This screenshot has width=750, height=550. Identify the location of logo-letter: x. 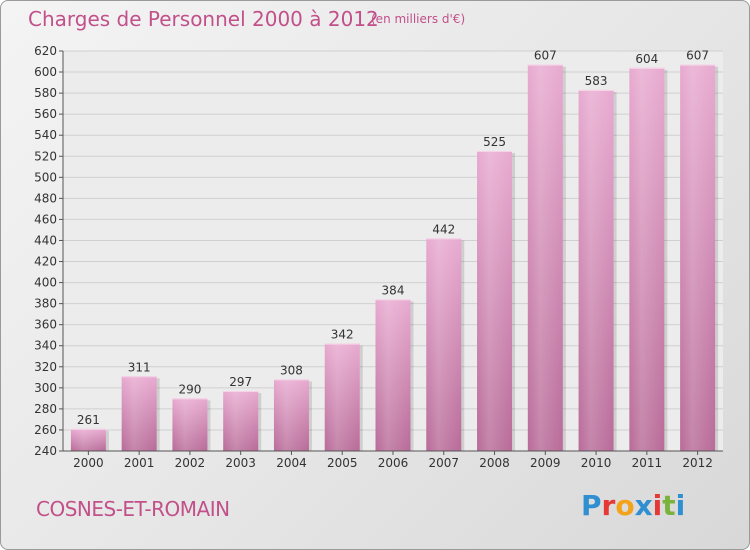
(643, 505).